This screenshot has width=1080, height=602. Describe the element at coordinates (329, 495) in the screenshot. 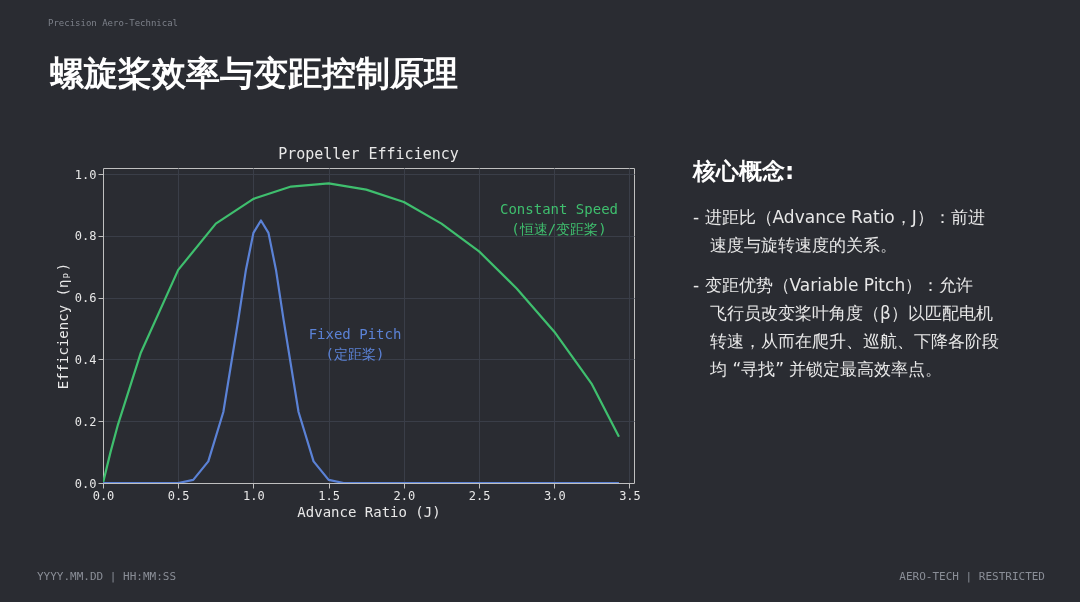

I see `x-tick-label: 1.5` at that location.